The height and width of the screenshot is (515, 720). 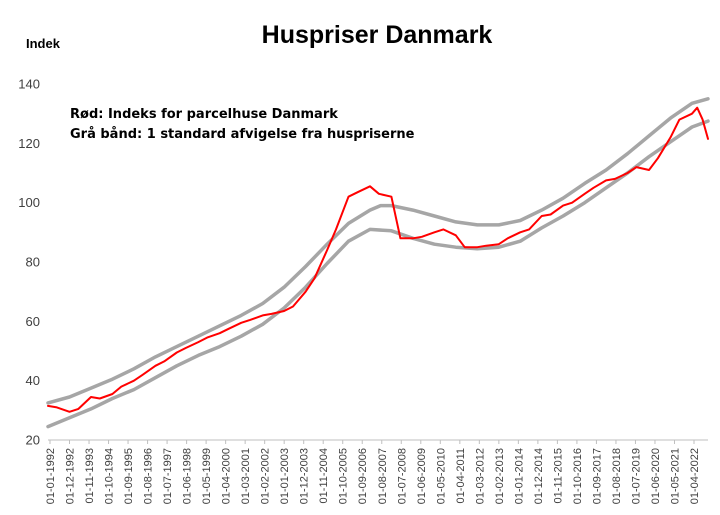 I want to click on x-tick-label: 01-01-2003, so click(x=285, y=476).